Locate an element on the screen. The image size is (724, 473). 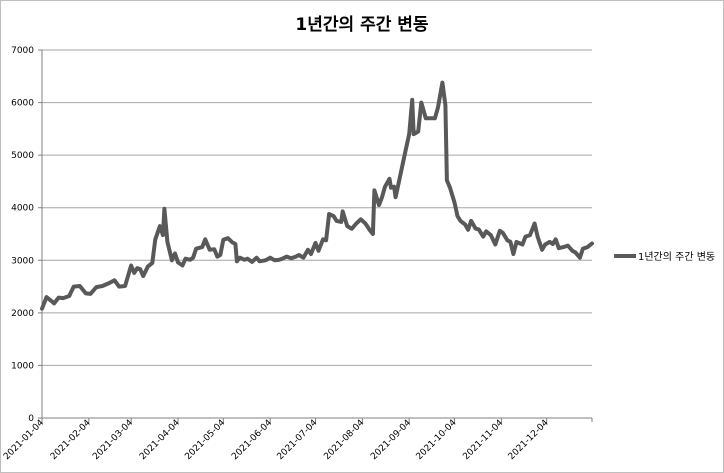
x-tick-label: 2021-04-04 is located at coordinates (160, 440).